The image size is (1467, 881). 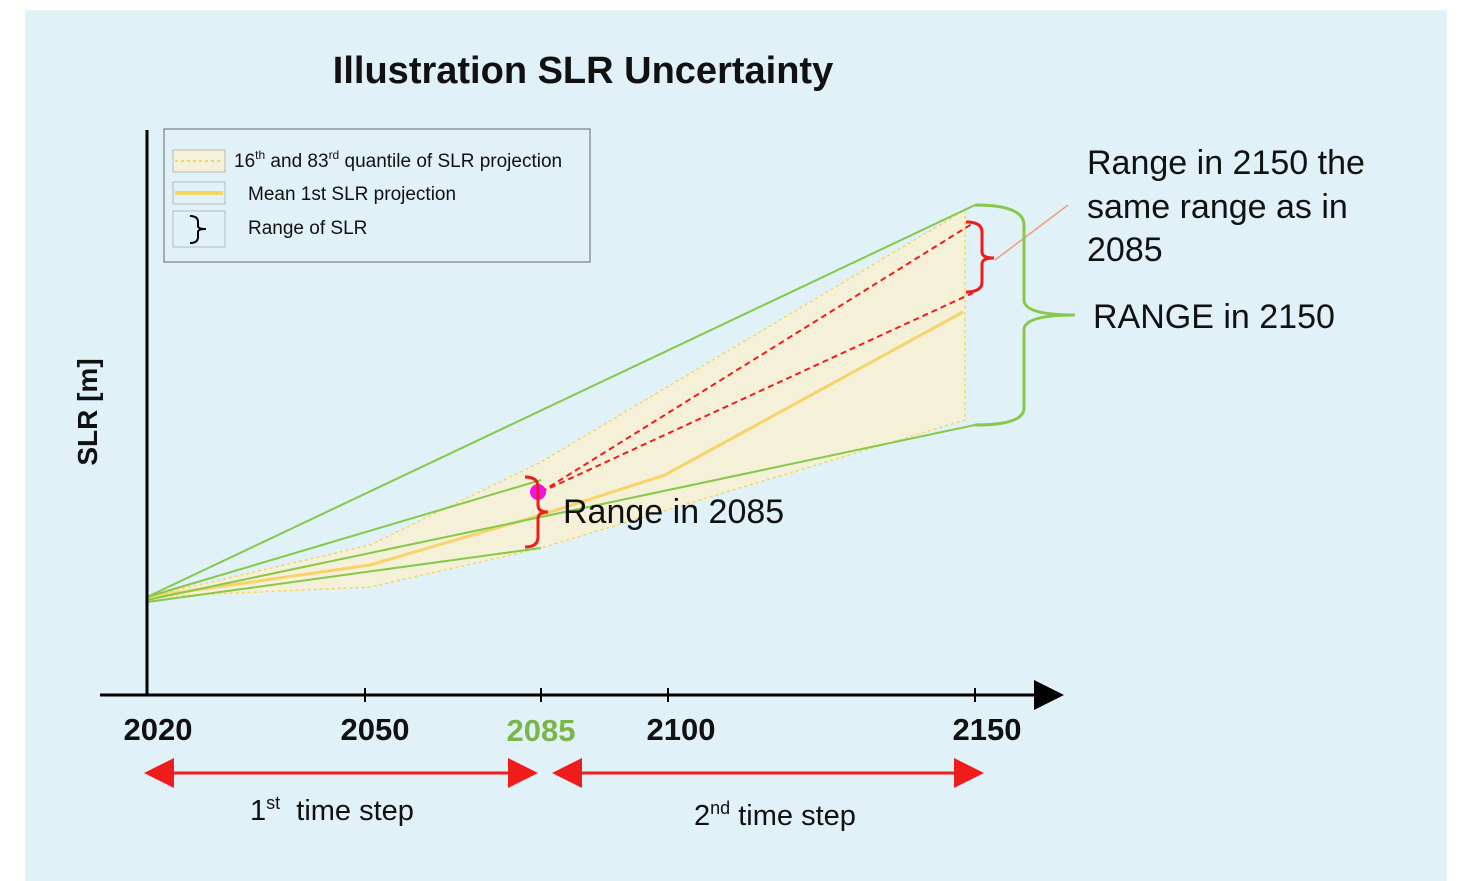 I want to click on x-ticks, so click(x=670, y=695).